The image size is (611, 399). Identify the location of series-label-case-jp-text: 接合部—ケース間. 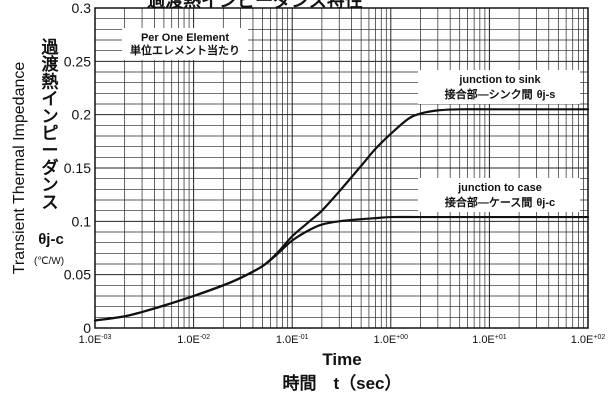
(488, 202).